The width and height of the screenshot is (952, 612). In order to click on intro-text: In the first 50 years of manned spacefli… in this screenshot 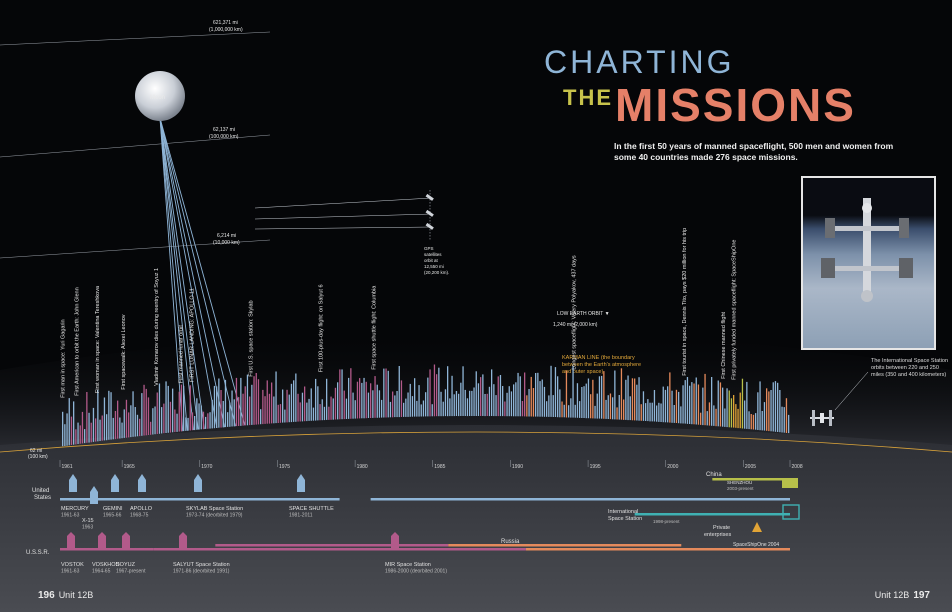, I will do `click(754, 151)`.